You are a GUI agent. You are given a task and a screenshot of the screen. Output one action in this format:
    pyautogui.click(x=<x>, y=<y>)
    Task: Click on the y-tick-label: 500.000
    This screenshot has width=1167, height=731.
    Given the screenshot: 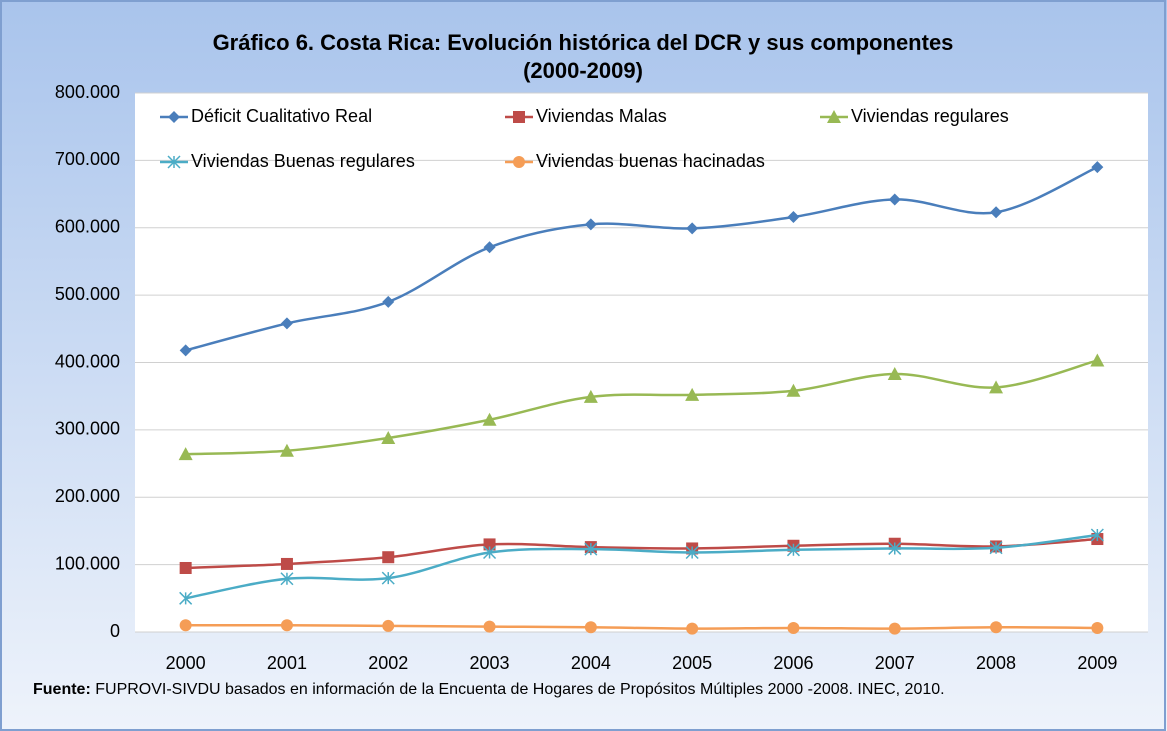 What is the action you would take?
    pyautogui.click(x=87, y=294)
    